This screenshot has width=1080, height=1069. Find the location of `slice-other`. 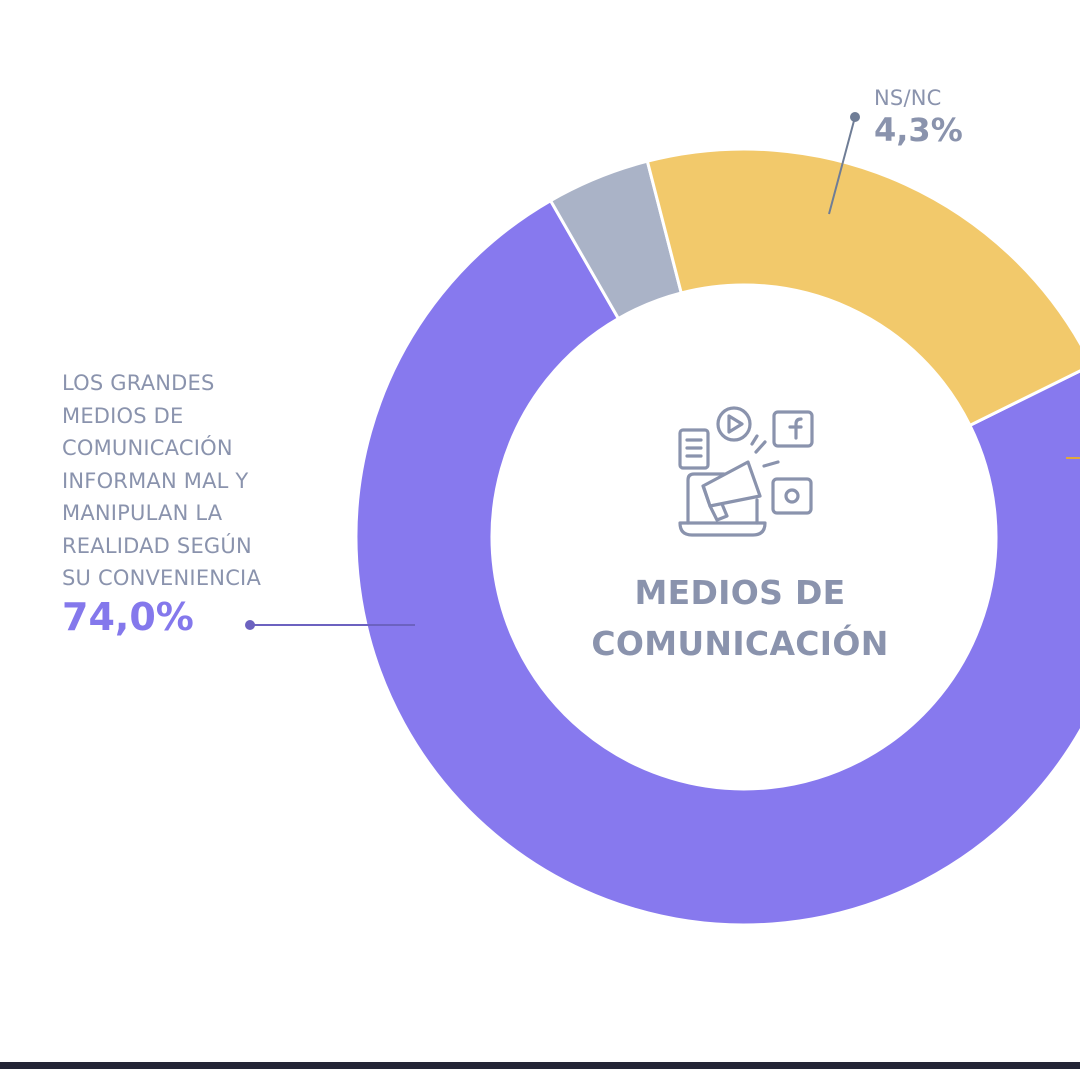

slice-other is located at coordinates (862, 287).